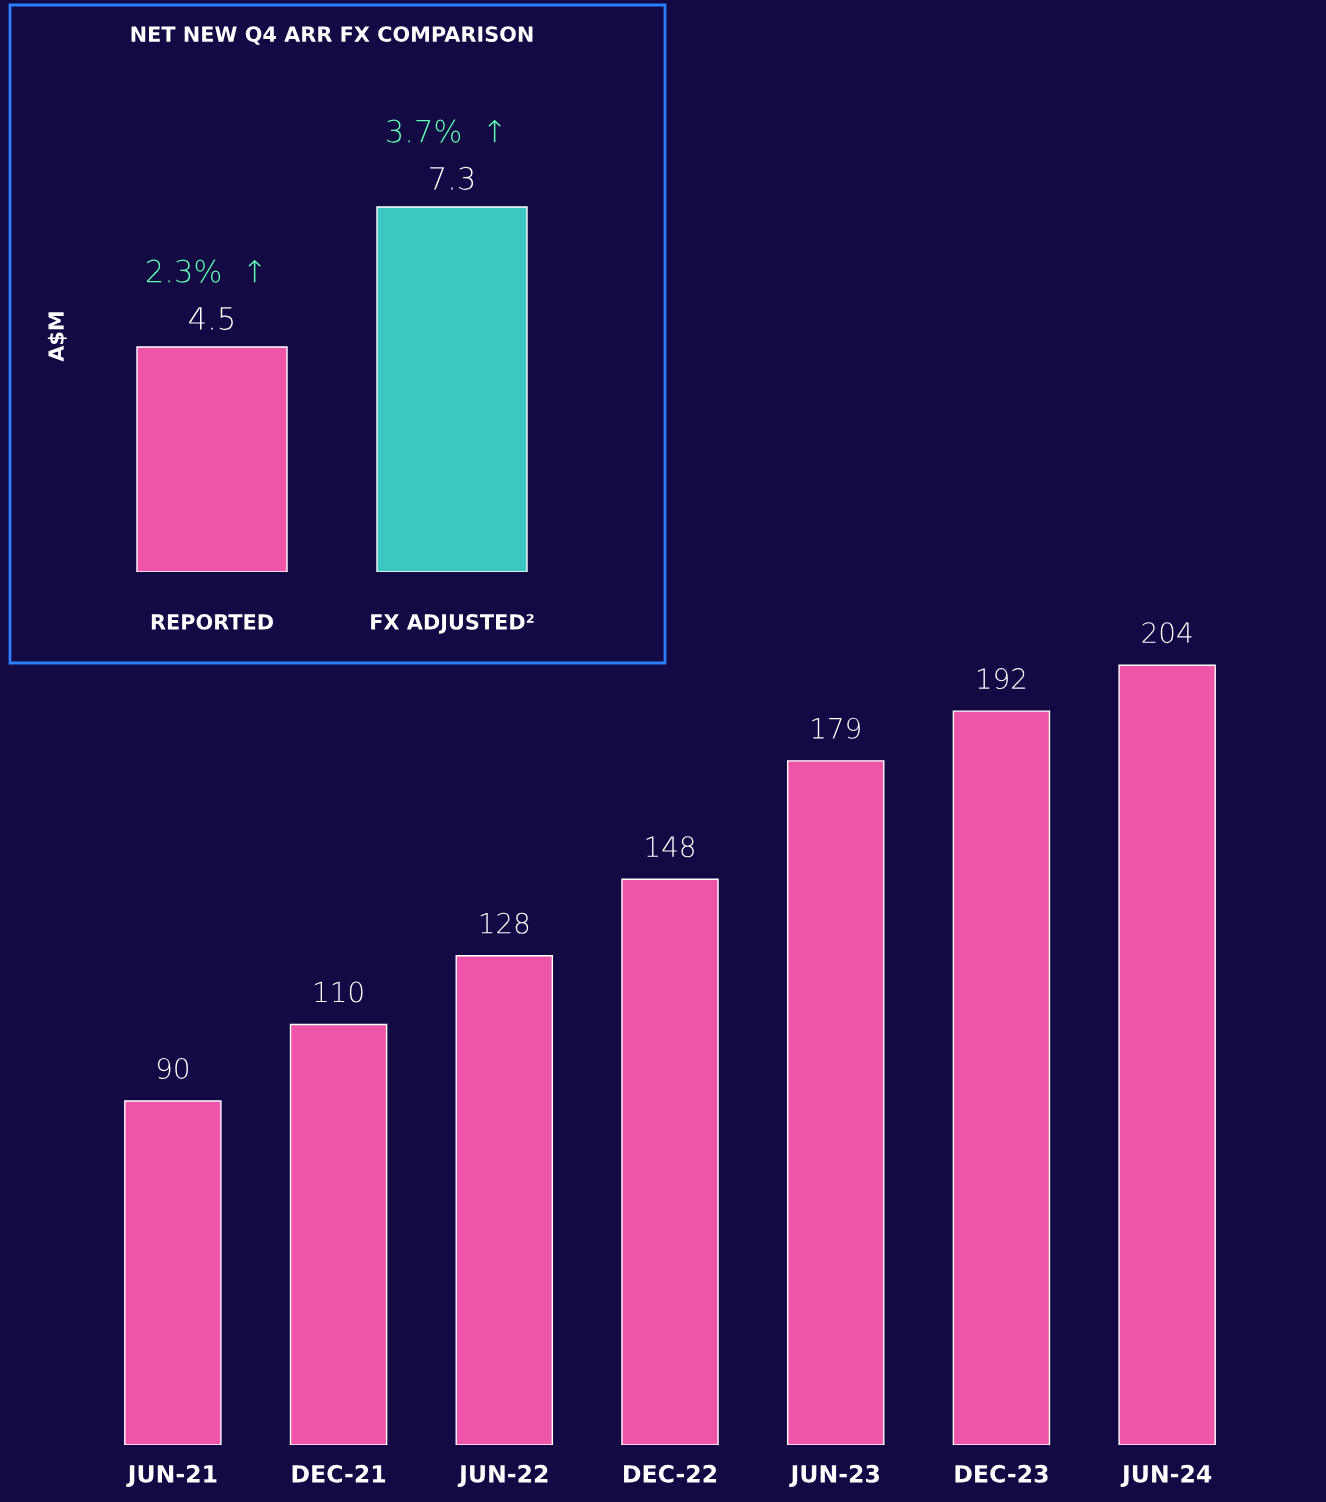 This screenshot has width=1326, height=1502. Describe the element at coordinates (57, 337) in the screenshot. I see `y-axis-title: A$M` at that location.